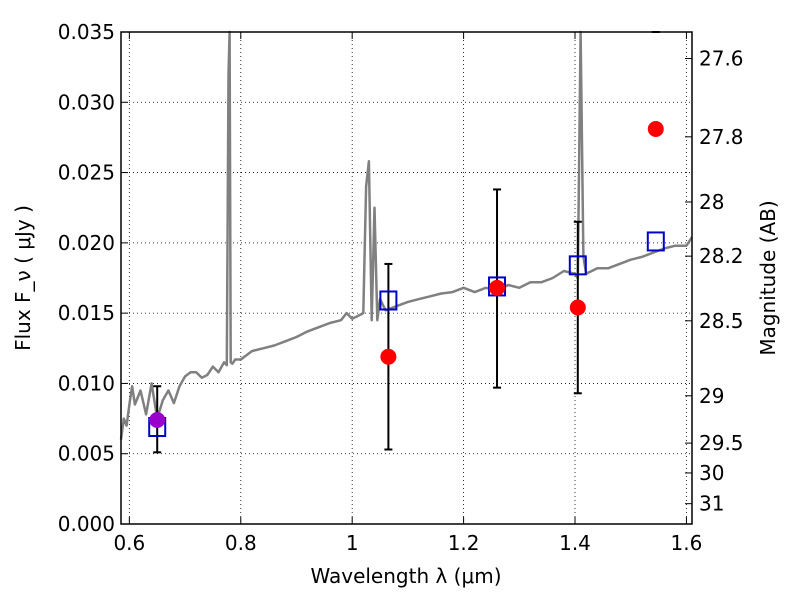 The height and width of the screenshot is (600, 800). What do you see at coordinates (711, 202) in the screenshot?
I see `right-tick-label: 28` at bounding box center [711, 202].